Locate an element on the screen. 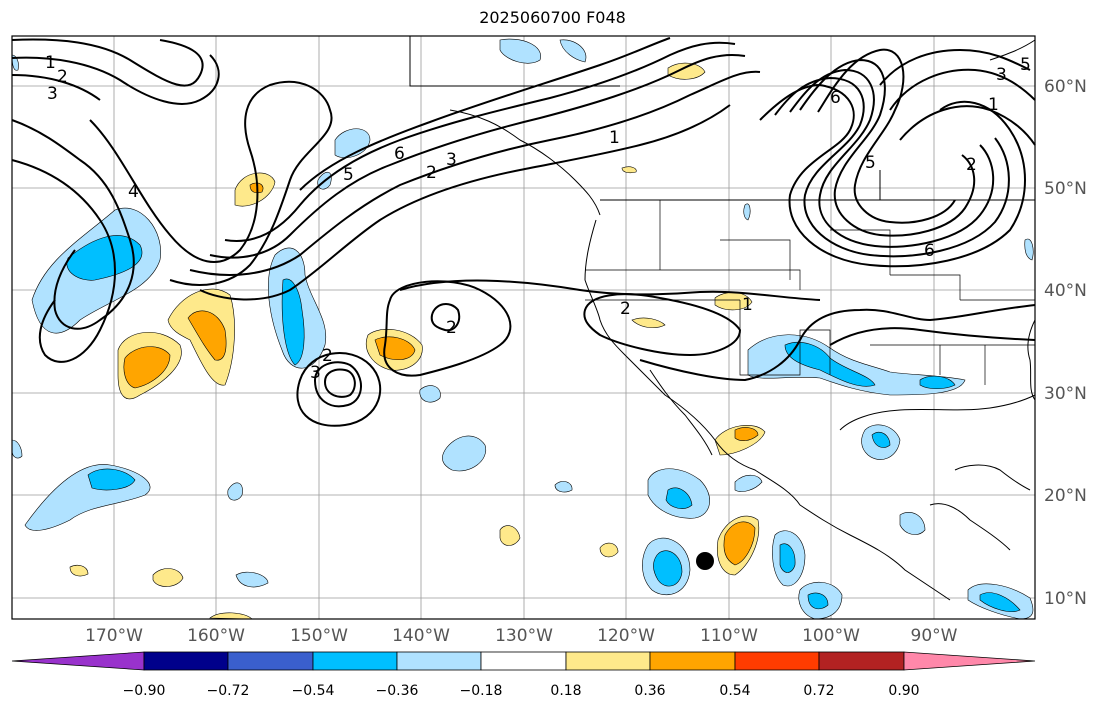 This screenshot has width=1105, height=712. colorbar-tick-label: −0.54 is located at coordinates (313, 691).